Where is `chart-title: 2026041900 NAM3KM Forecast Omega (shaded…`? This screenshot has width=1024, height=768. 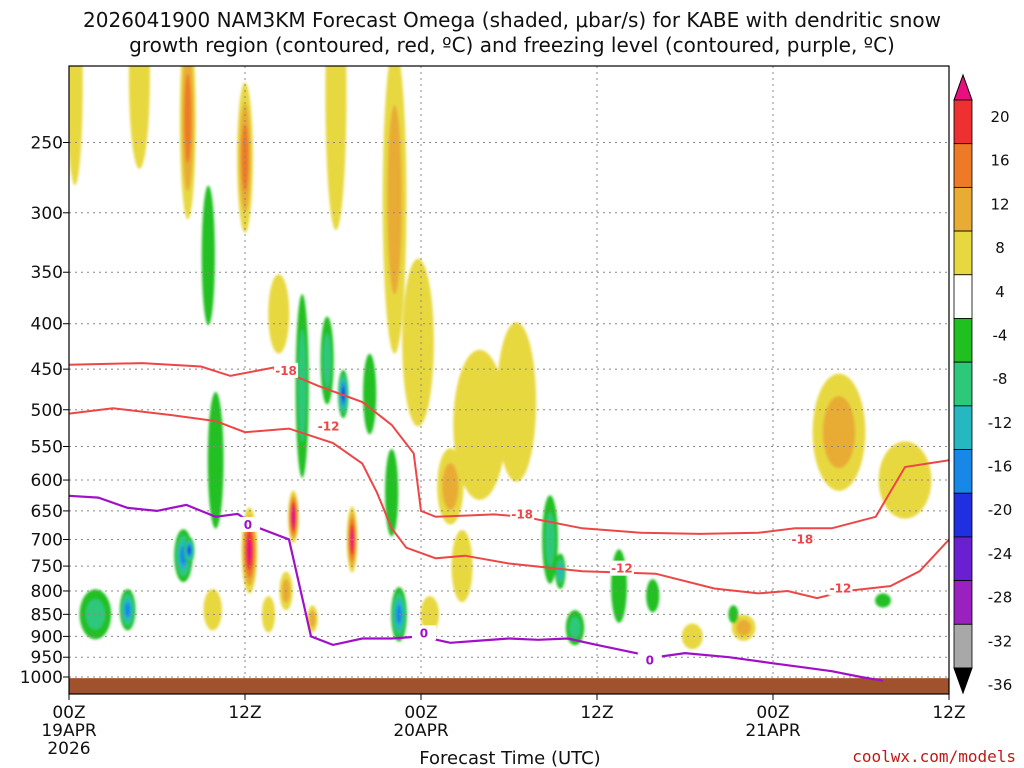 chart-title: 2026041900 NAM3KM Forecast Omega (shaded… is located at coordinates (512, 32).